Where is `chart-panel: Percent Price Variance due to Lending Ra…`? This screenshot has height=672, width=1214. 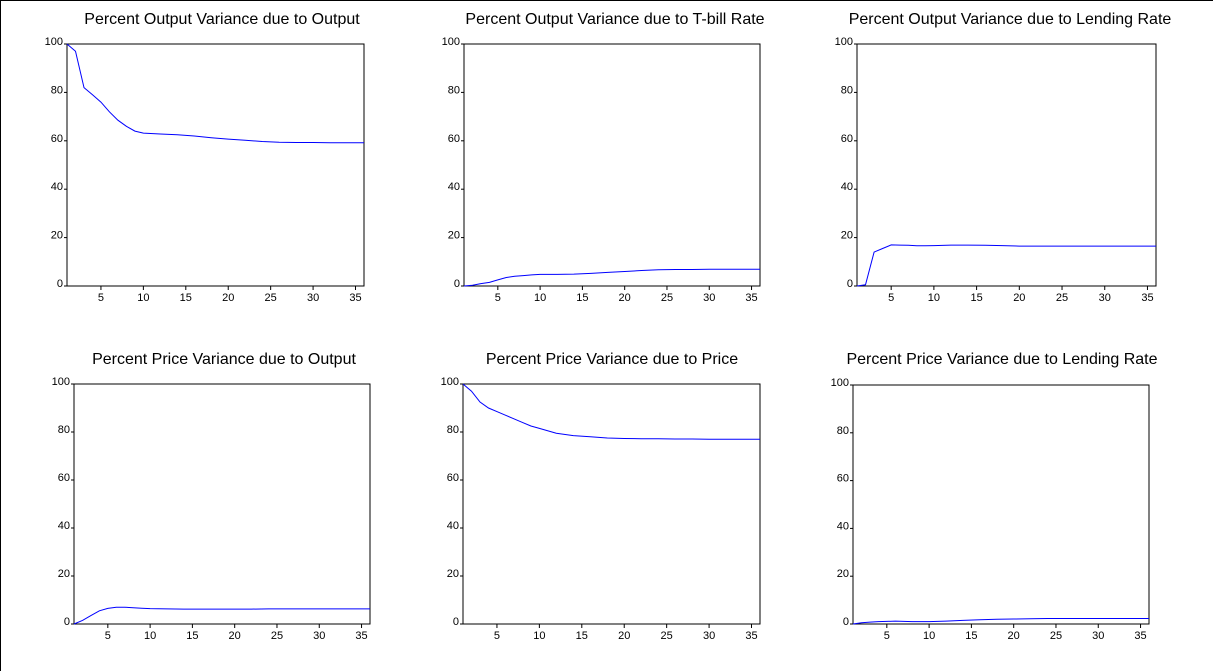
chart-panel: Percent Price Variance due to Lending Ra… is located at coordinates (994, 496).